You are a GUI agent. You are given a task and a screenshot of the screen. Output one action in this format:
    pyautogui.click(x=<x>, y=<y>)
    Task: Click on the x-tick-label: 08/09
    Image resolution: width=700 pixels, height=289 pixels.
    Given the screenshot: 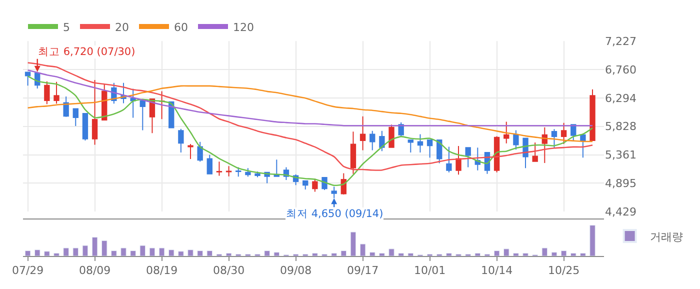 What is the action you would take?
    pyautogui.click(x=94, y=271)
    